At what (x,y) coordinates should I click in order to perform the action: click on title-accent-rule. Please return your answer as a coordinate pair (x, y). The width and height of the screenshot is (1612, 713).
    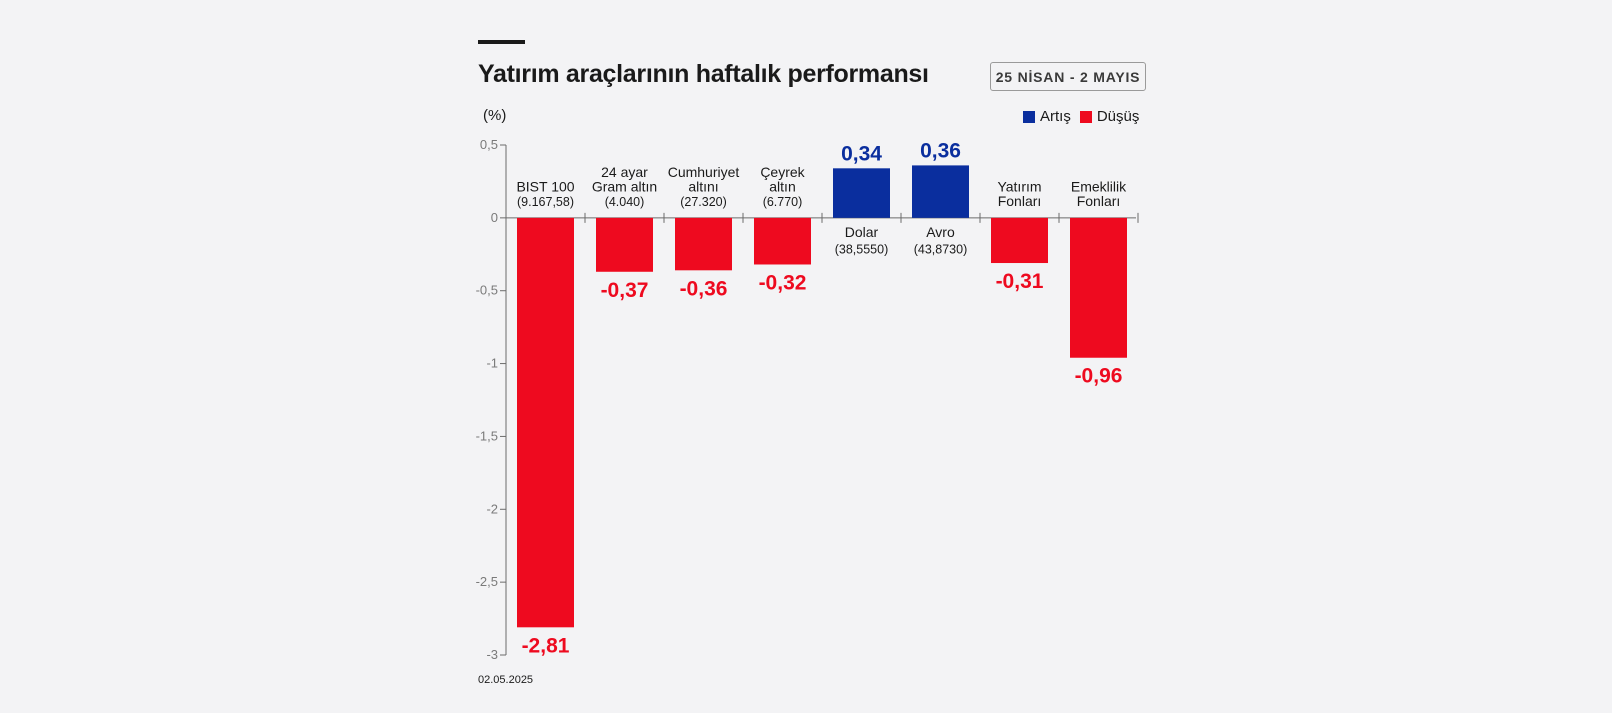
    Looking at the image, I should click on (501, 42).